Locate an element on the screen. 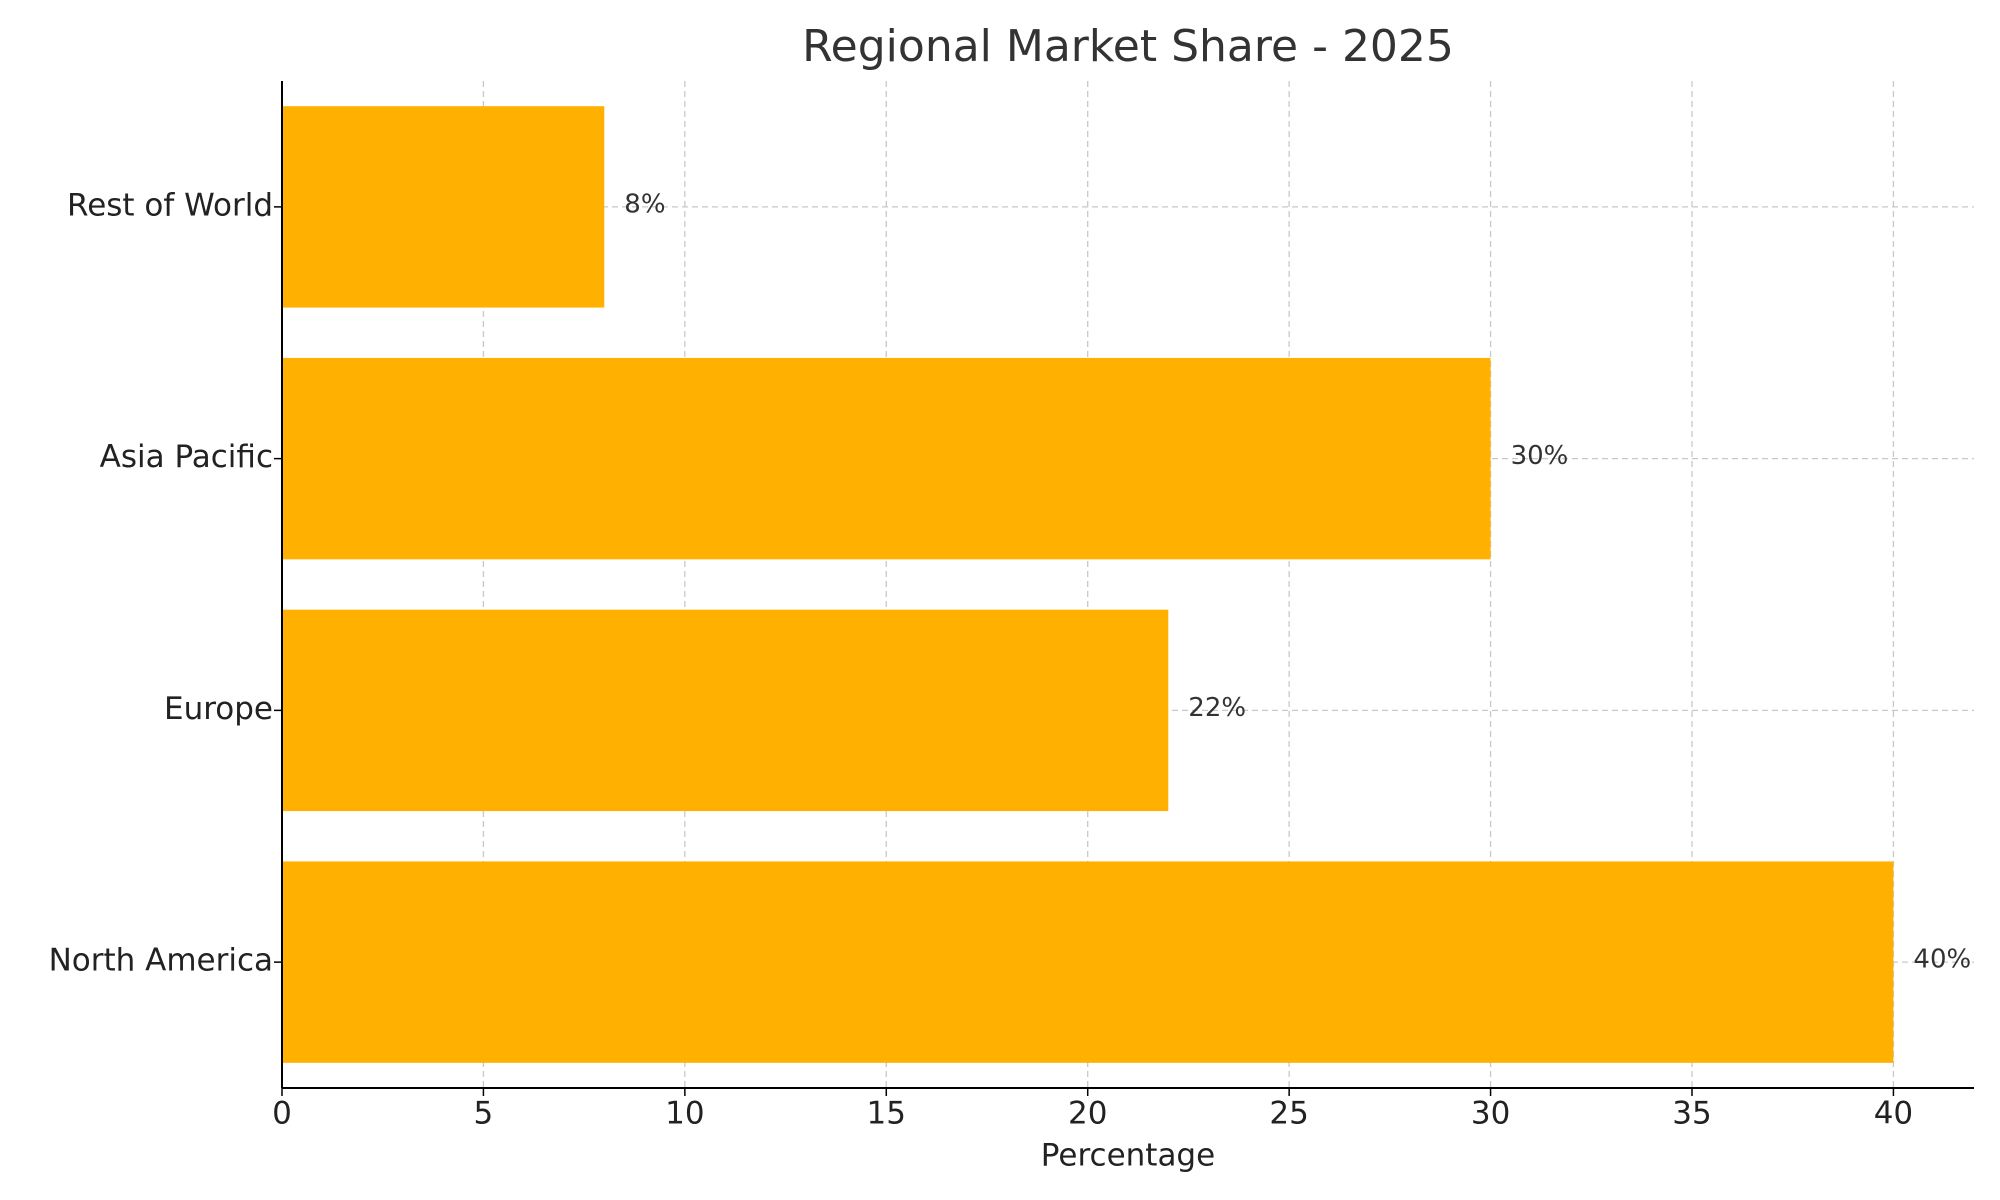 The width and height of the screenshot is (2000, 1200). chart-title: Regional Market Share - 2025 is located at coordinates (1128, 46).